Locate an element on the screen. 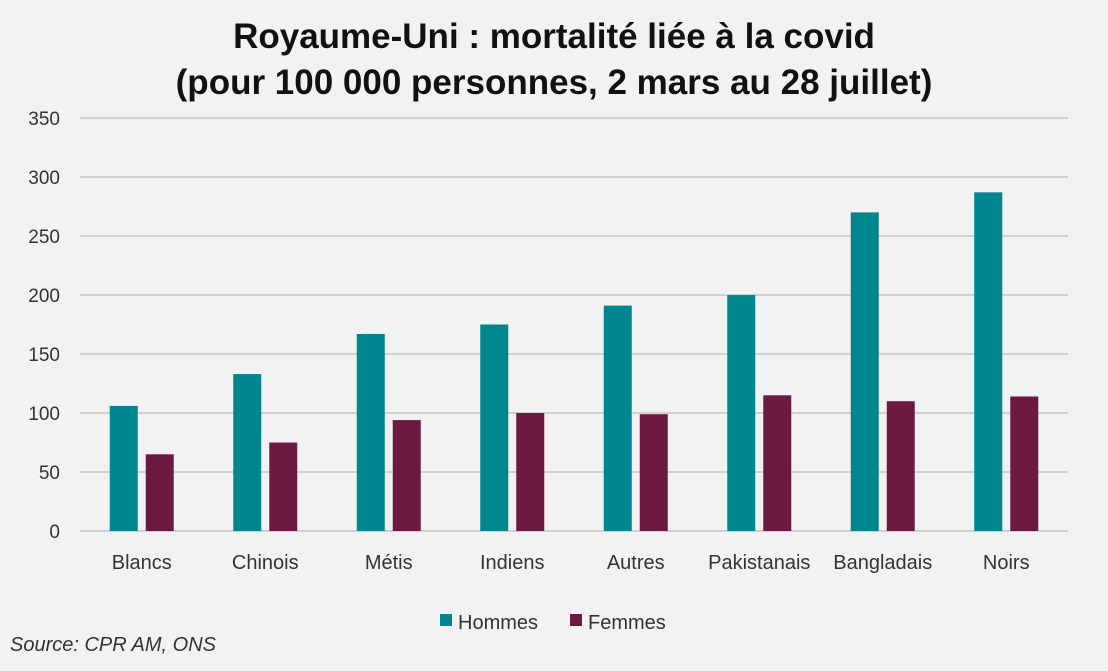 The width and height of the screenshot is (1108, 671). legend-label: Hommes is located at coordinates (498, 623).